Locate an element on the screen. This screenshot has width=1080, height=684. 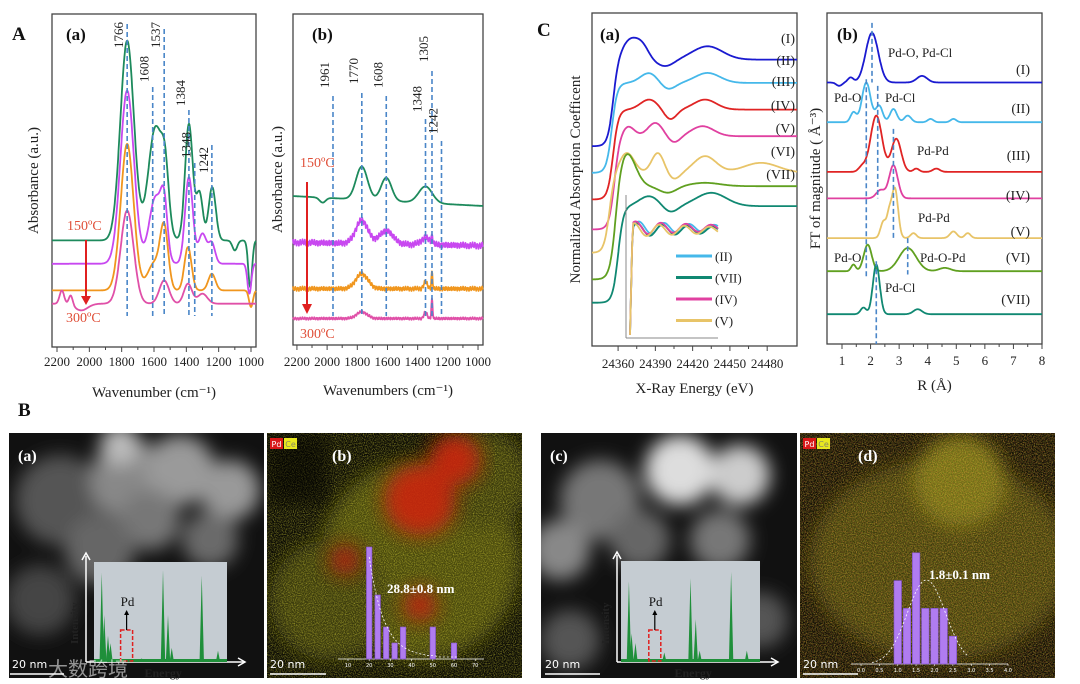
xanes-inset: (II) (VII) (IV) (V) is located at coordinates (683, 267).